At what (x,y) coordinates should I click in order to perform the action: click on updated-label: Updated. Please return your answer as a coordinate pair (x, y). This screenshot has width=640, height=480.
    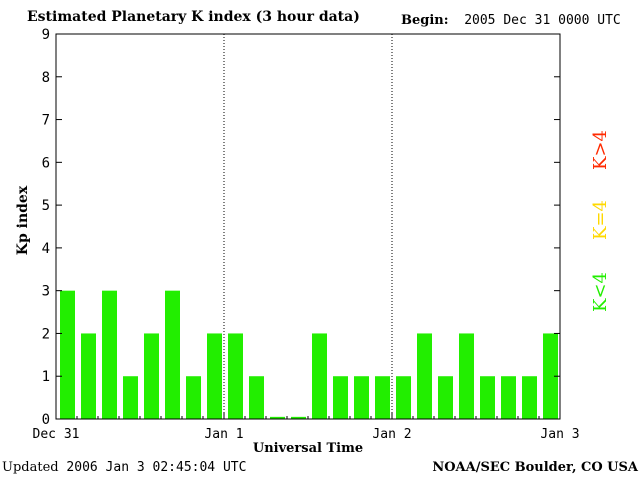
    Looking at the image, I should click on (30, 467).